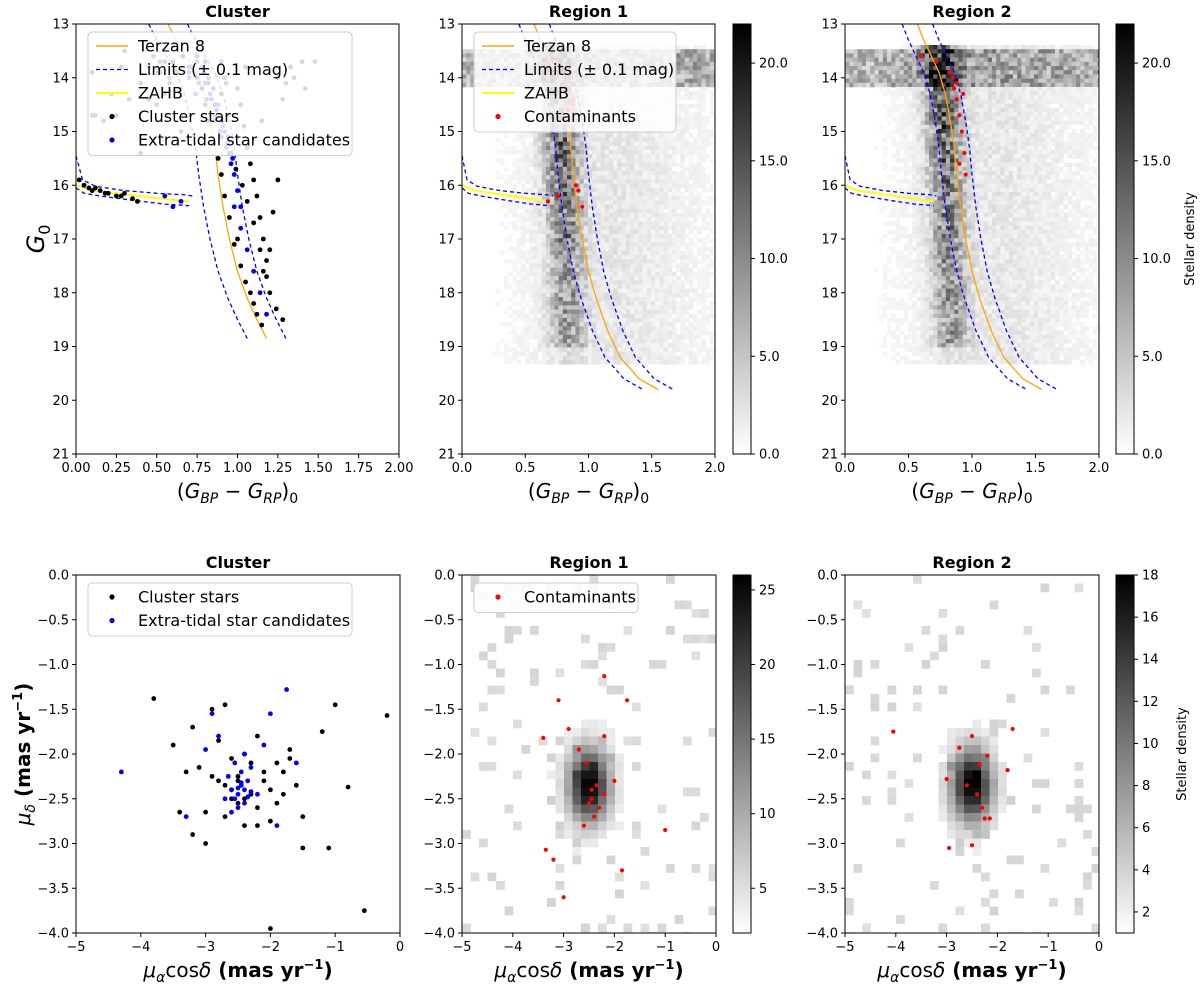 This screenshot has height=984, width=1200. What do you see at coordinates (580, 116) in the screenshot?
I see `legend-label: Contaminants` at bounding box center [580, 116].